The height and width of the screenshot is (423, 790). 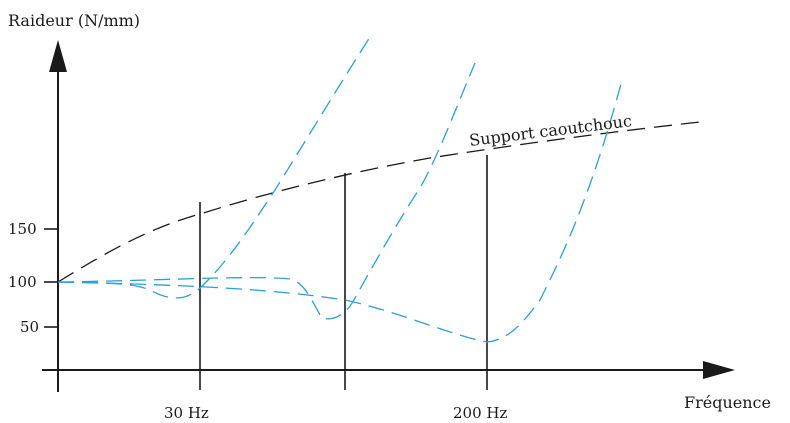 I want to click on y-tick-label-150: 150, so click(x=22, y=229).